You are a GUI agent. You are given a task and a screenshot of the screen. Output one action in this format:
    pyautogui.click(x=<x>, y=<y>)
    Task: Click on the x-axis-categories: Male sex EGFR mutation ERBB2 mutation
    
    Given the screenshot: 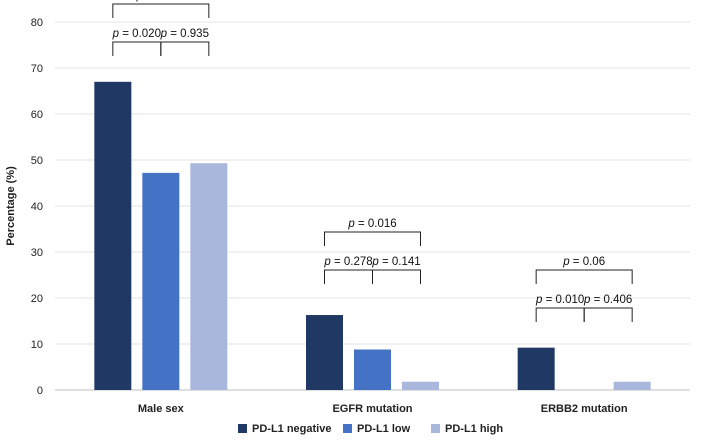 What is the action you would take?
    pyautogui.click(x=383, y=409)
    